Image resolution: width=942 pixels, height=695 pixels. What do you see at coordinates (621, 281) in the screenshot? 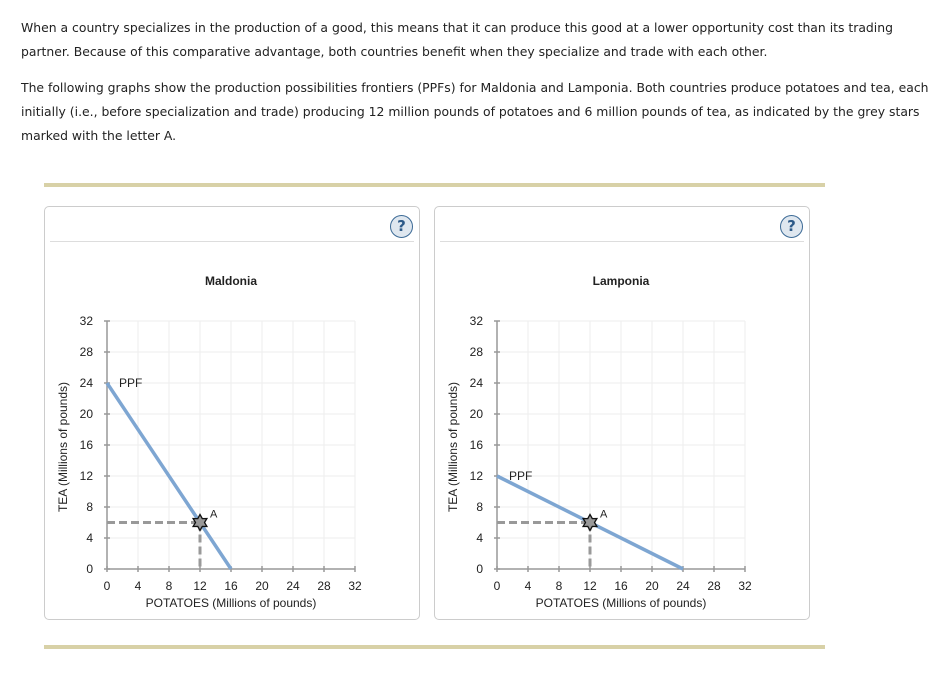
I see `chart-title: Lamponia` at bounding box center [621, 281].